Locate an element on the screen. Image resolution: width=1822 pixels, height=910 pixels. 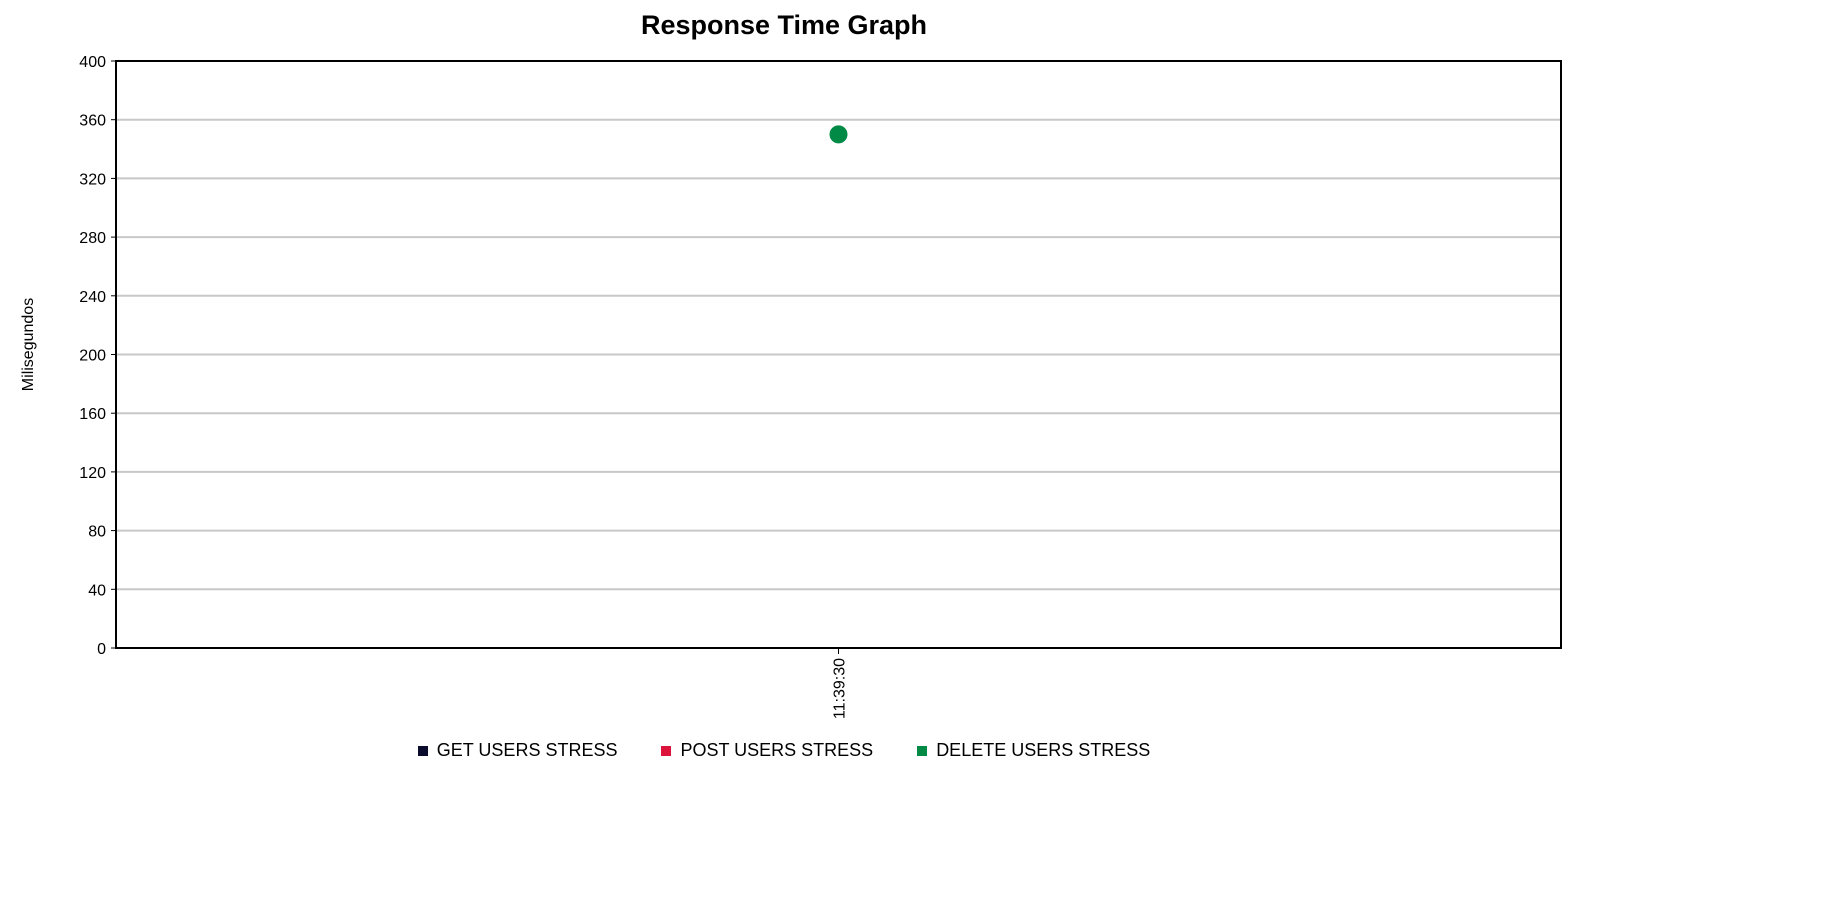
y-tick-label: 240 is located at coordinates (92, 297).